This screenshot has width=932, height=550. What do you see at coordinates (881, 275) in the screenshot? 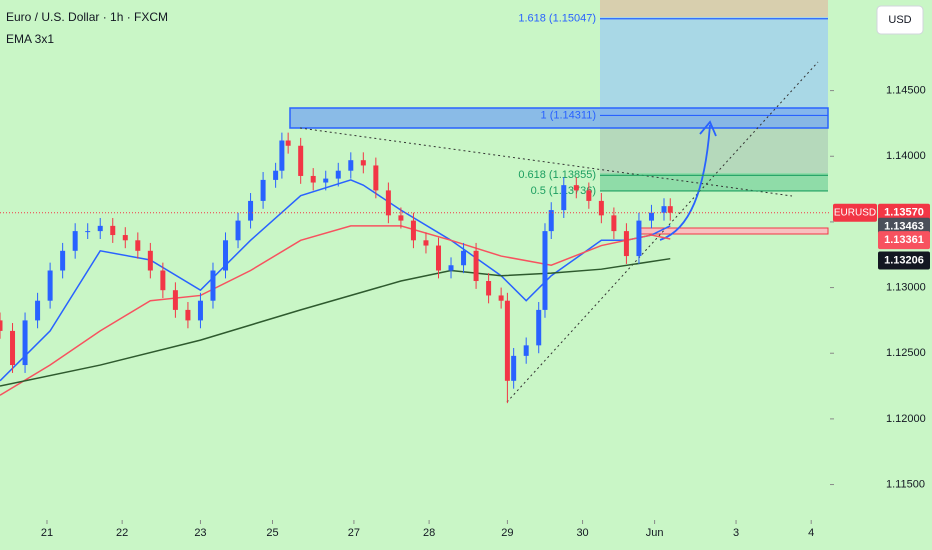
I see `price-axis` at bounding box center [881, 275].